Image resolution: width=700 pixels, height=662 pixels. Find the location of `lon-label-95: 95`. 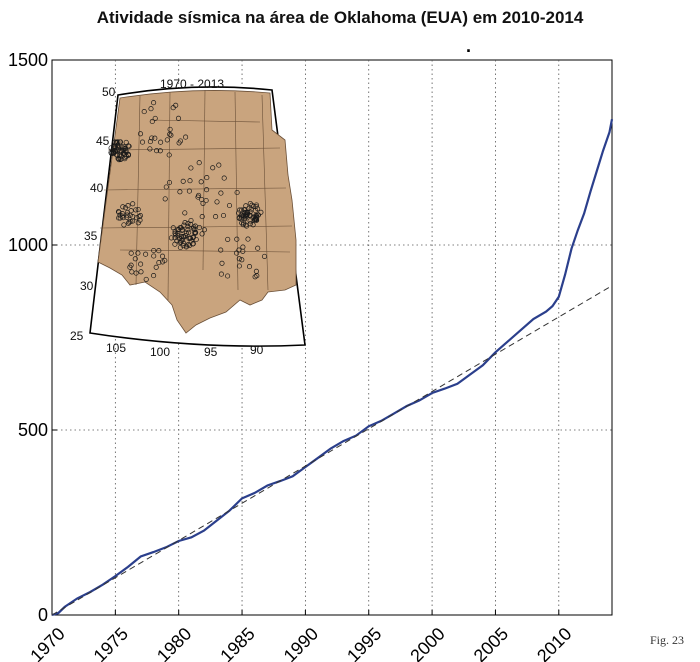

lon-label-95: 95 is located at coordinates (211, 352).